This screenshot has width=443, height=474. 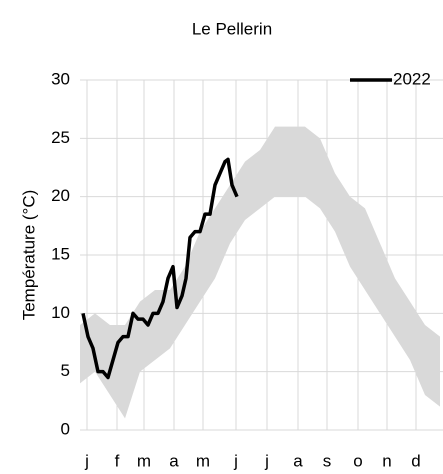 I want to click on y-axis-label: Température (°C), so click(x=28, y=255).